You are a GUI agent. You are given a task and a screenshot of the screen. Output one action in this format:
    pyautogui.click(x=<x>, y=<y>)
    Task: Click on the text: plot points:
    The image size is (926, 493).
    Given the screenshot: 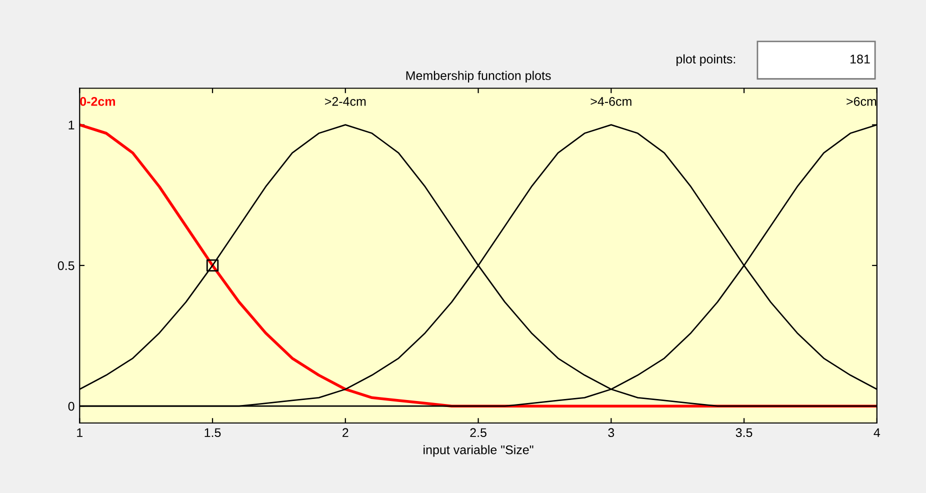 What is the action you would take?
    pyautogui.click(x=706, y=60)
    